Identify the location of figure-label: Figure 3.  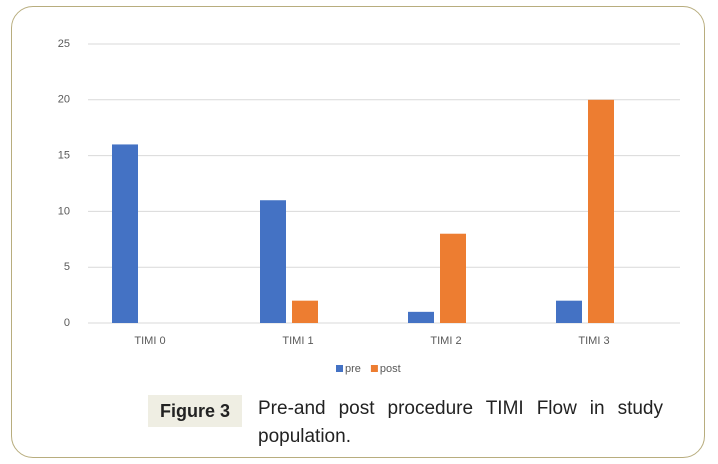
(195, 411).